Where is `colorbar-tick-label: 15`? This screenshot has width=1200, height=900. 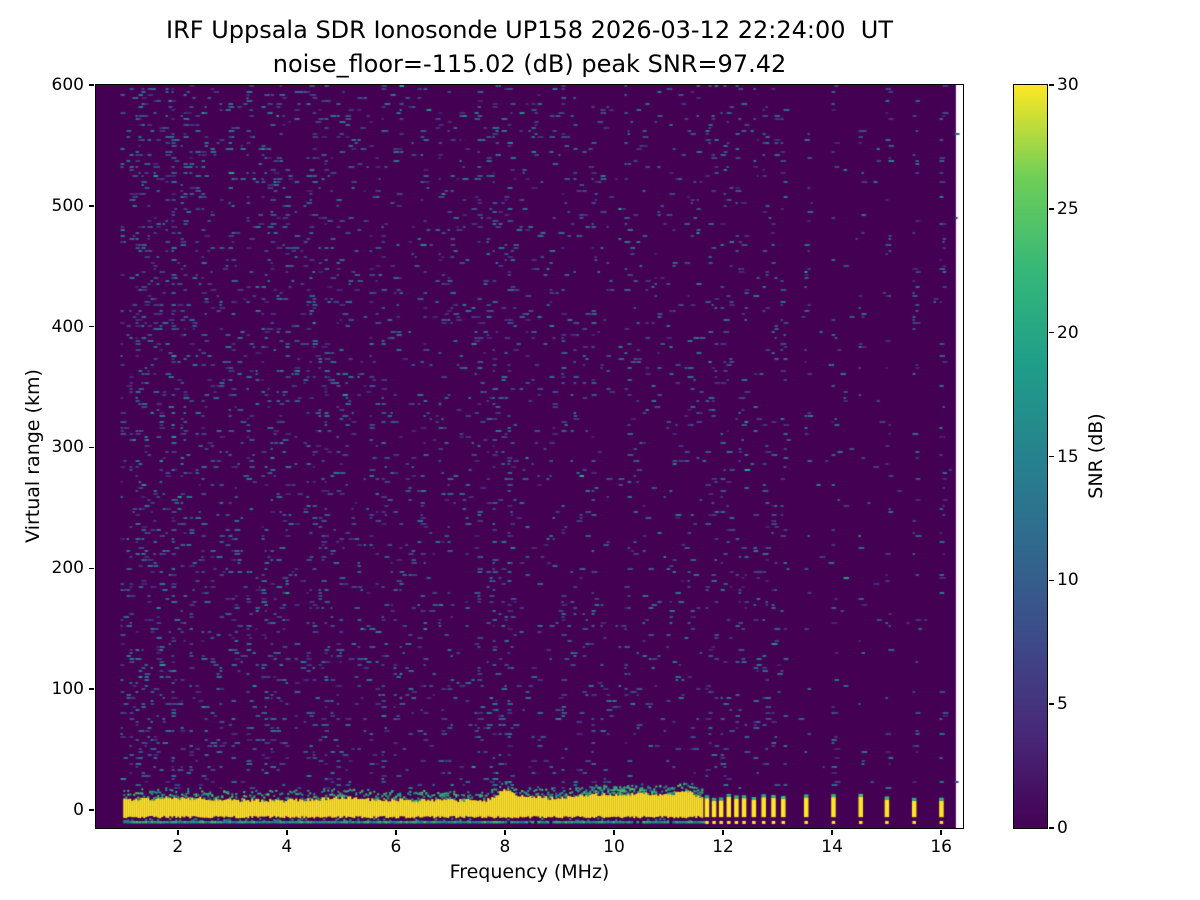 colorbar-tick-label: 15 is located at coordinates (1068, 456).